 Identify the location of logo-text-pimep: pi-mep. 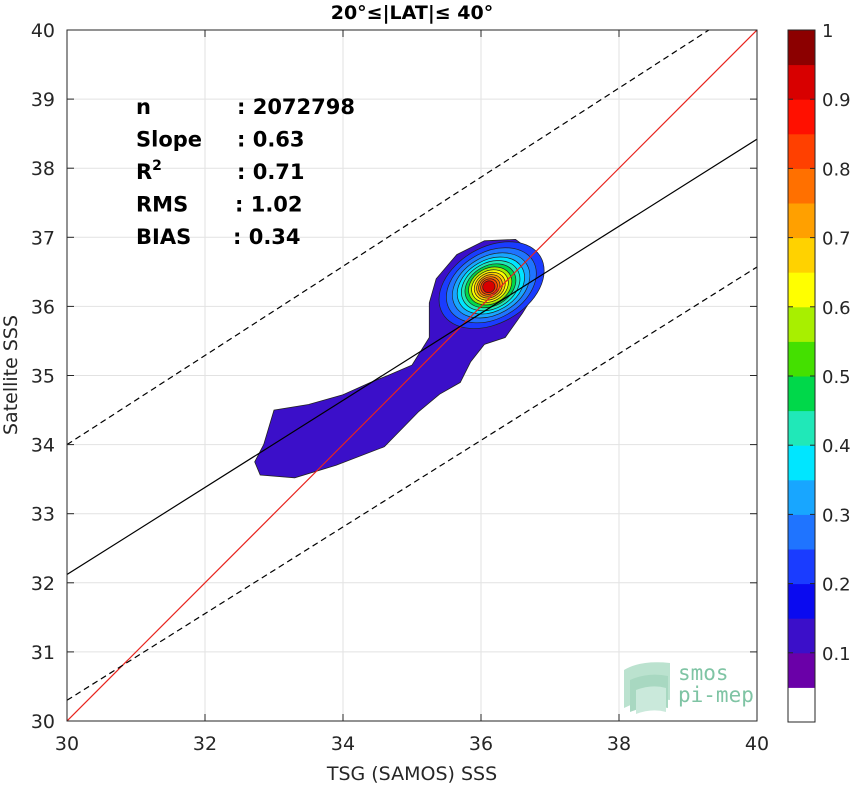
(716, 695).